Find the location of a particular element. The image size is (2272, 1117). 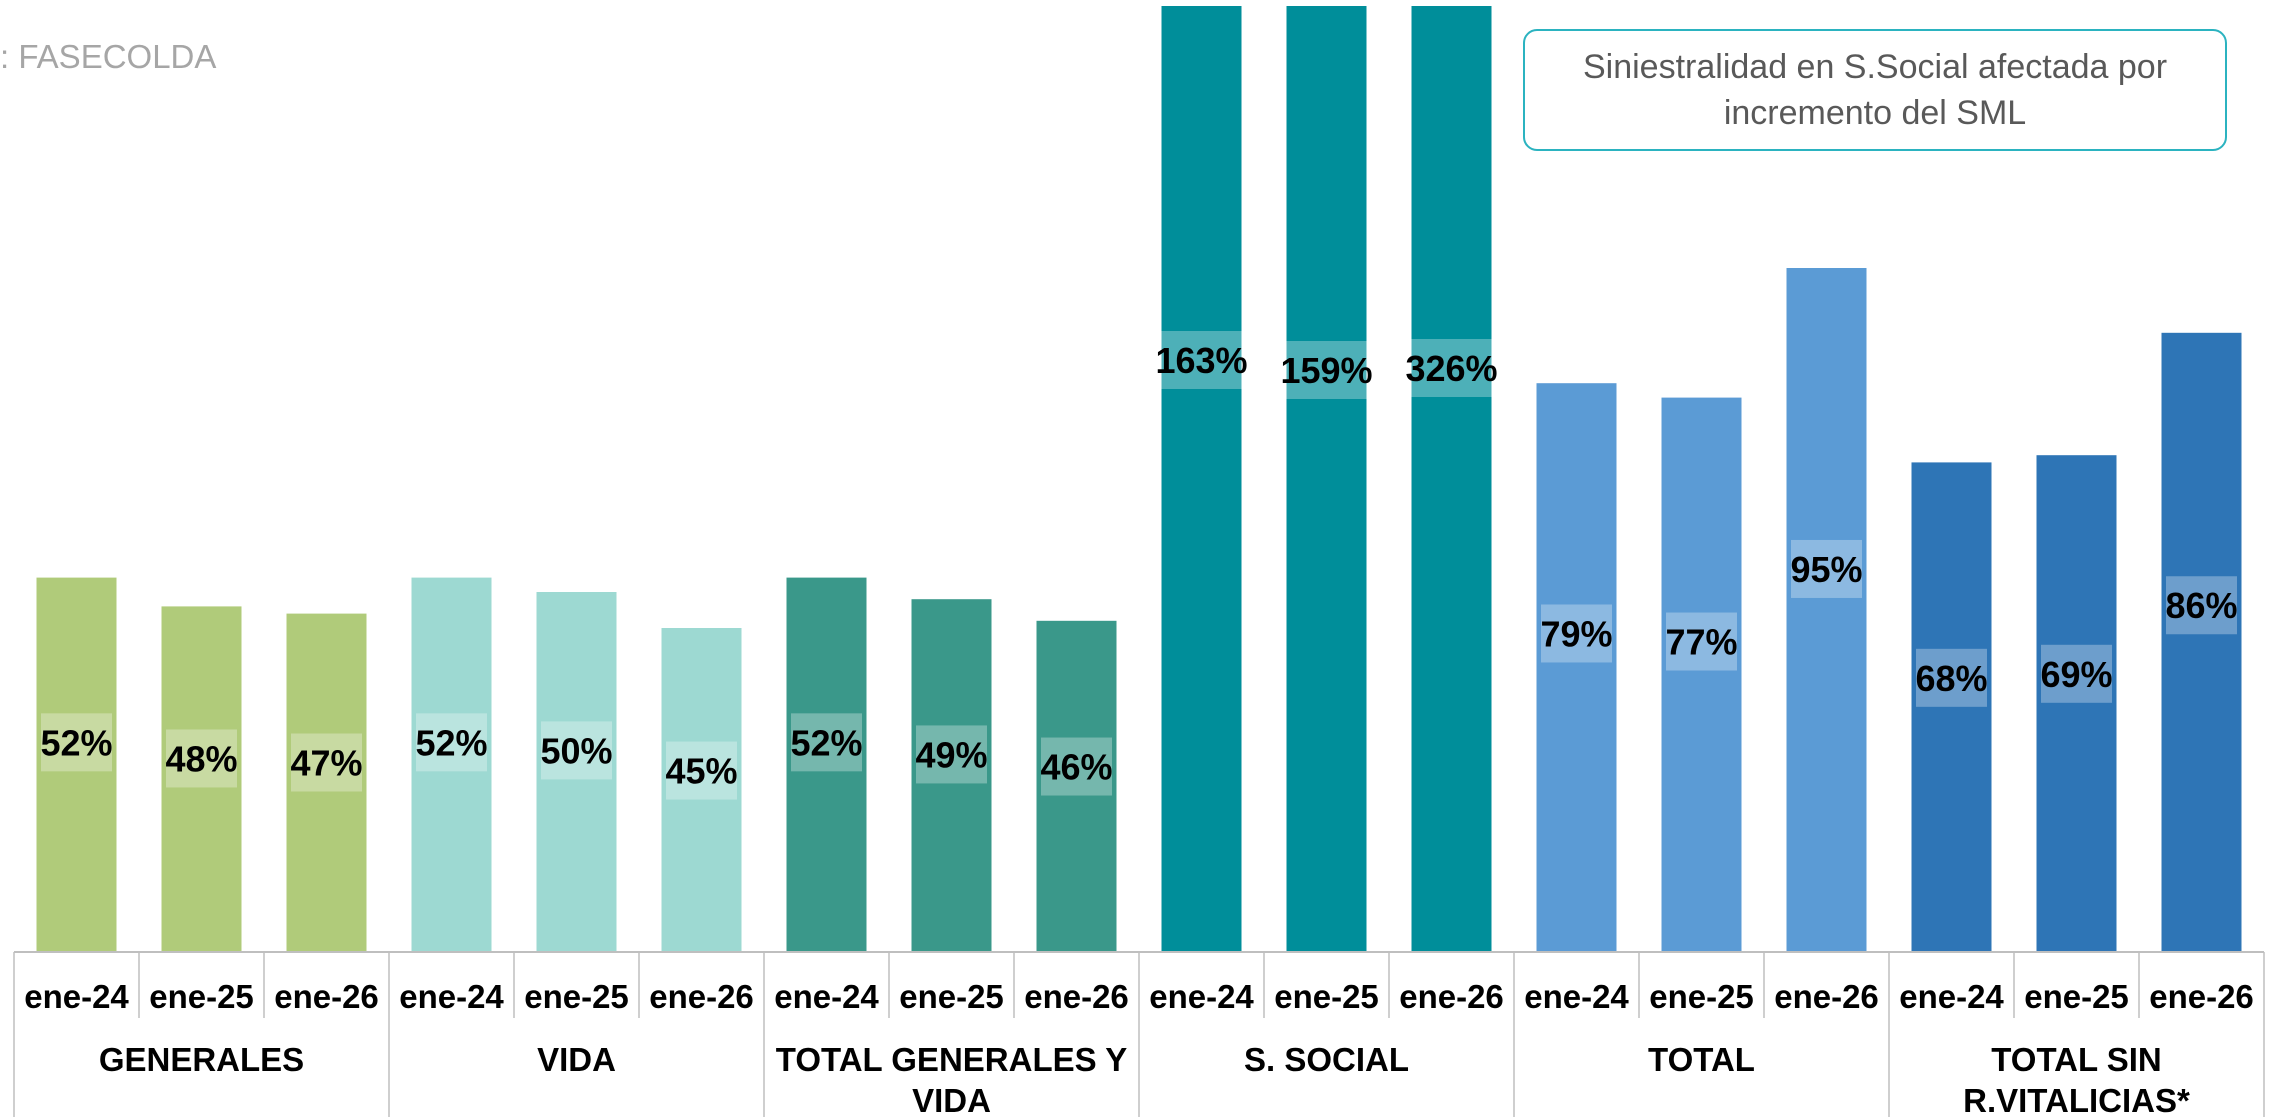

source-note: : FASECOLDA is located at coordinates (108, 56).